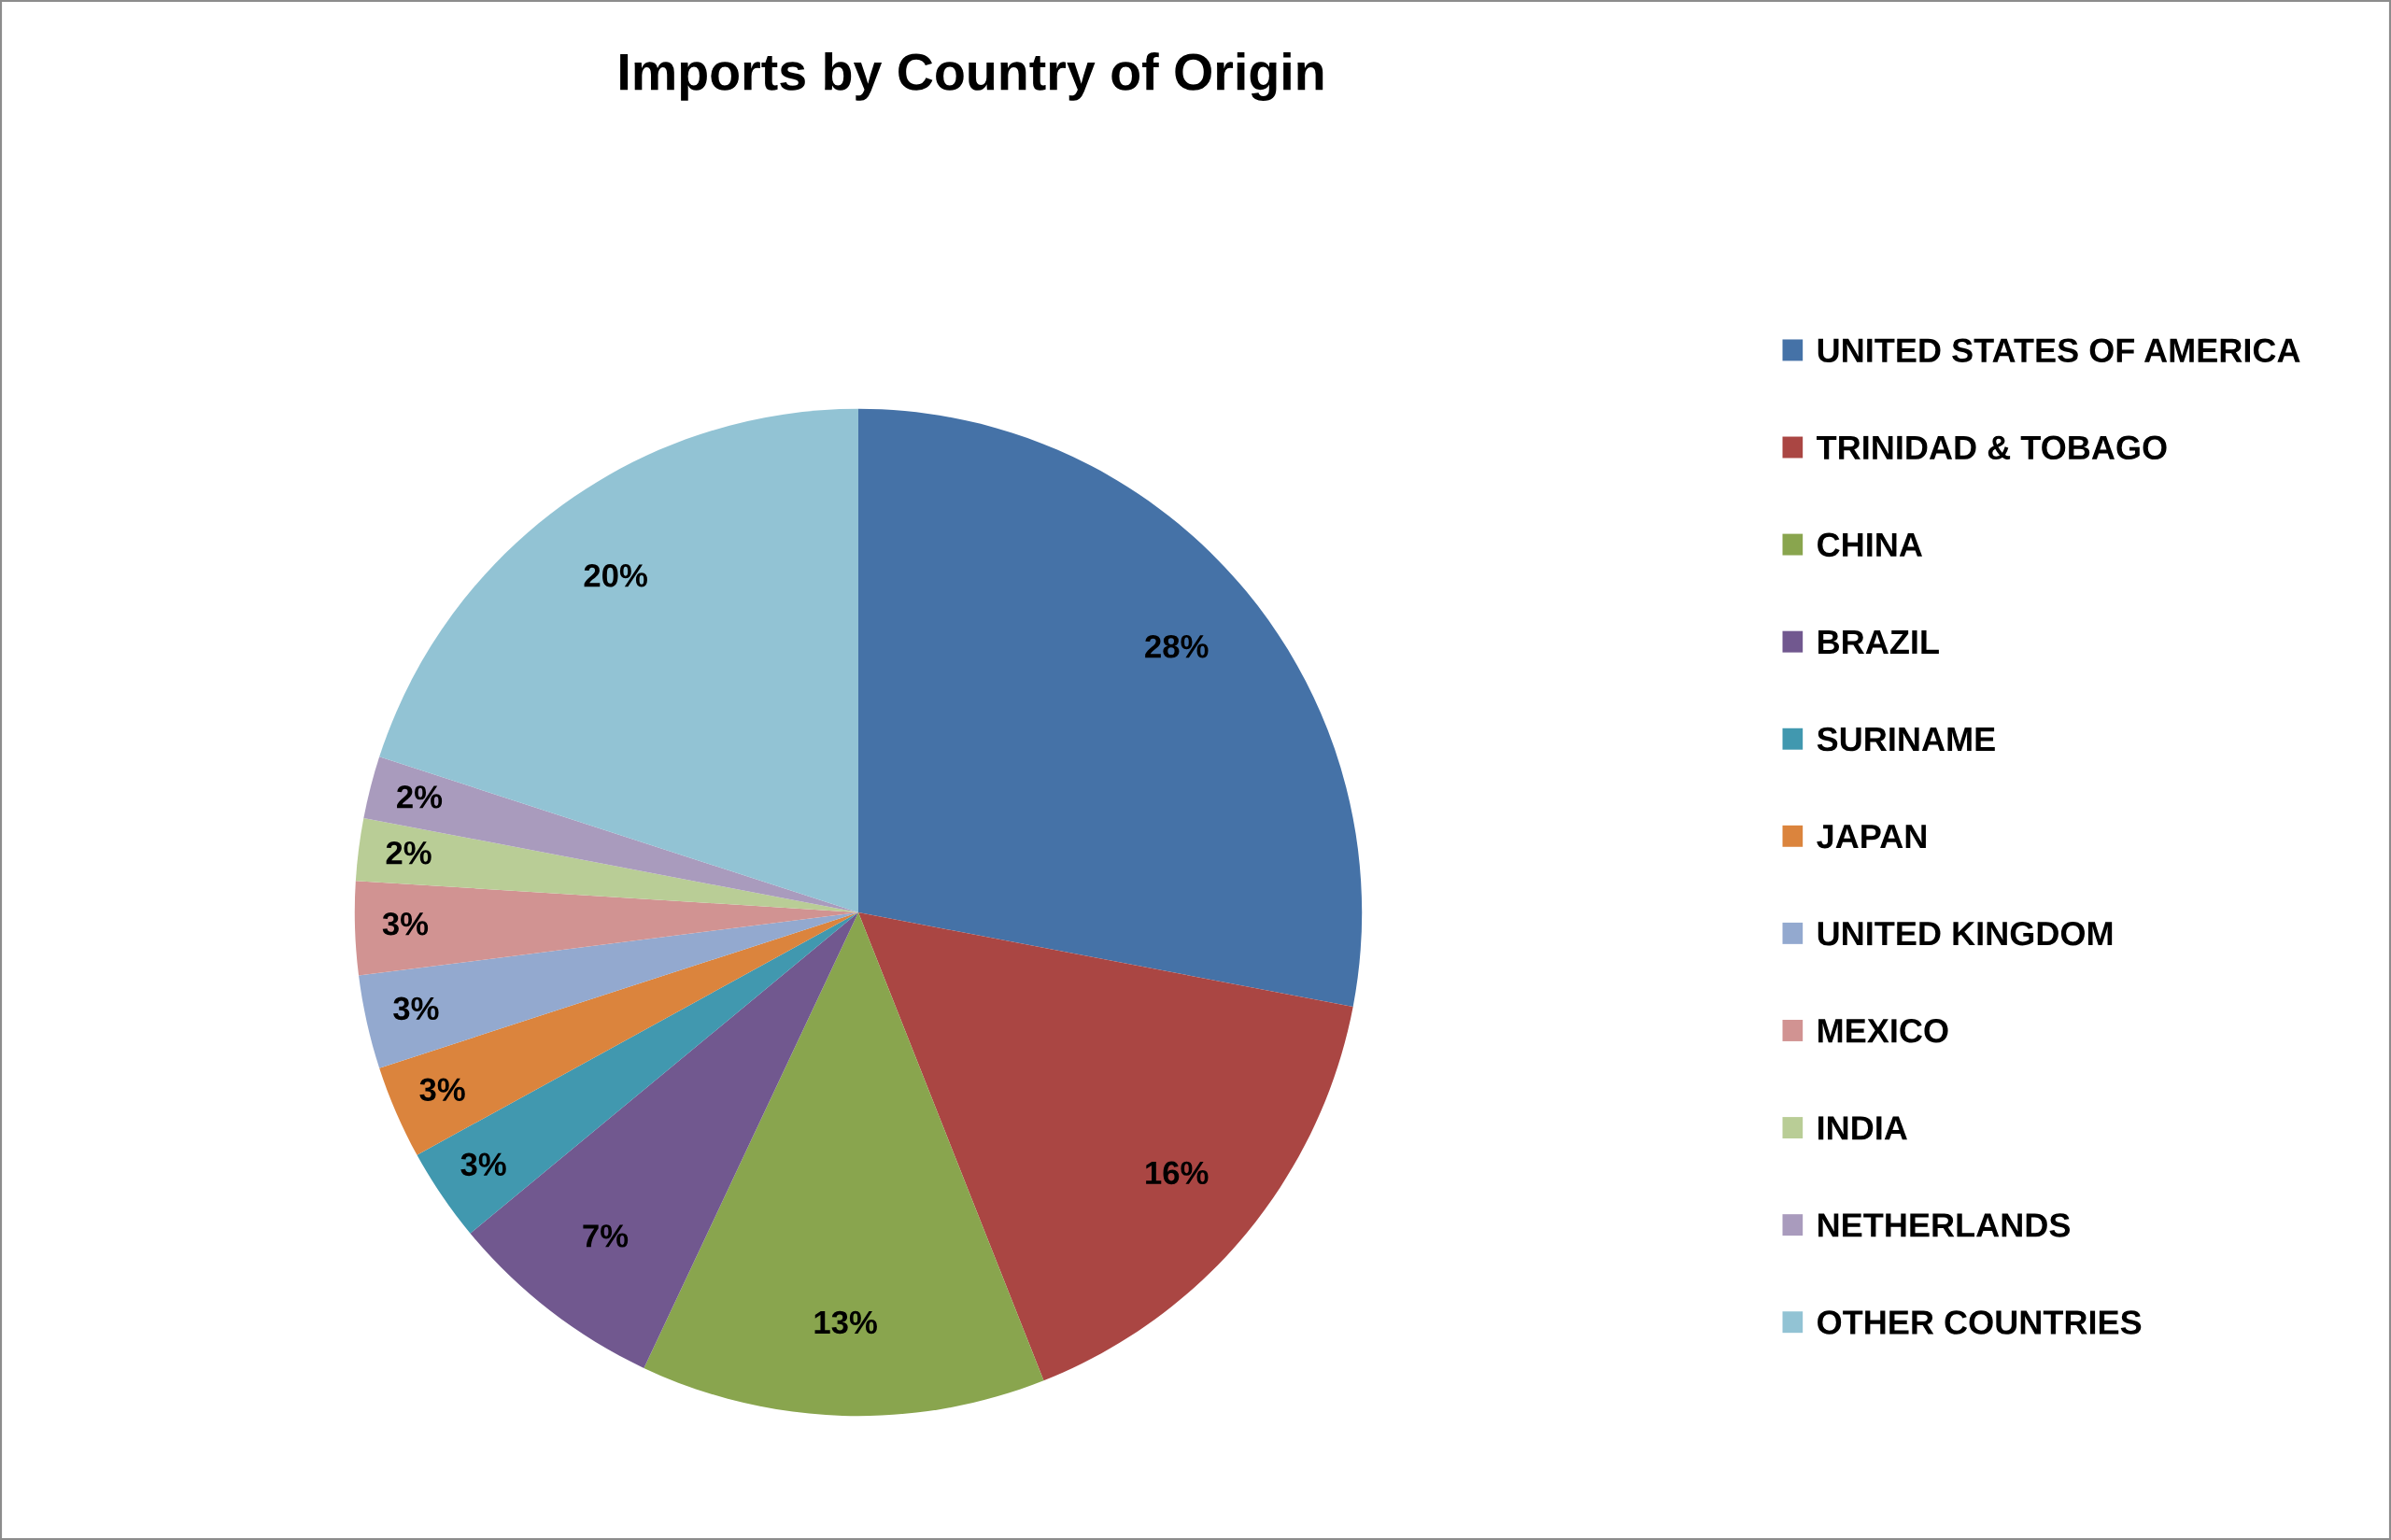 The width and height of the screenshot is (2391, 1540). I want to click on legend-label: UNITED KINGDOM, so click(1966, 933).